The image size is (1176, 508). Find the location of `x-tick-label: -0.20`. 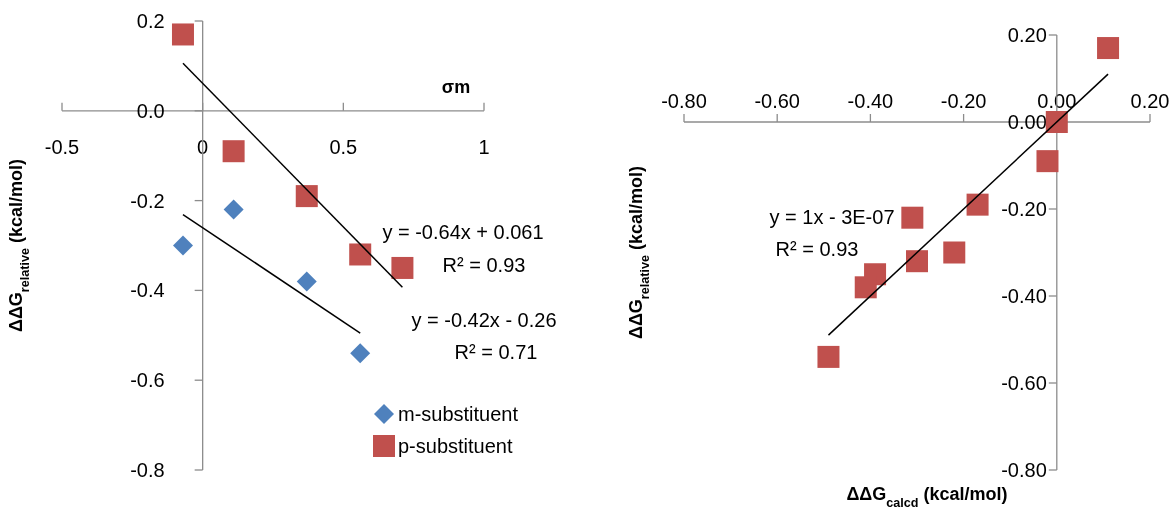

x-tick-label: -0.20 is located at coordinates (963, 101).